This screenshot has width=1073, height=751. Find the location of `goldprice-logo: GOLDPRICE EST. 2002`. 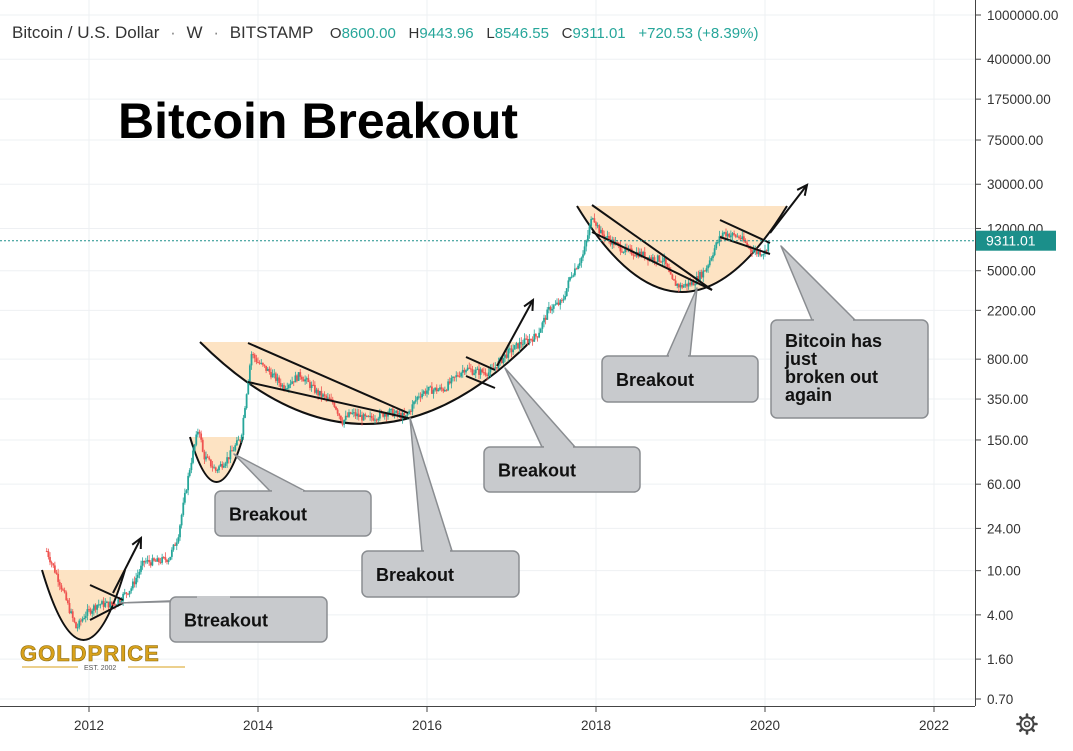

goldprice-logo: GOLDPRICE EST. 2002 is located at coordinates (102, 656).